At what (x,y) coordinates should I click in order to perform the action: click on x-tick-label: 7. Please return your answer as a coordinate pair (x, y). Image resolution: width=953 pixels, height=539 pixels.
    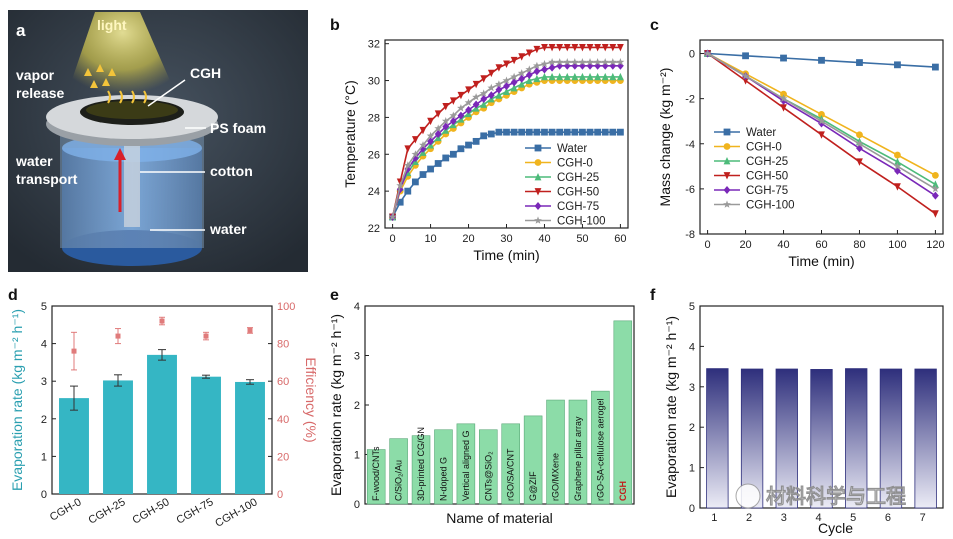
    Looking at the image, I should click on (923, 518).